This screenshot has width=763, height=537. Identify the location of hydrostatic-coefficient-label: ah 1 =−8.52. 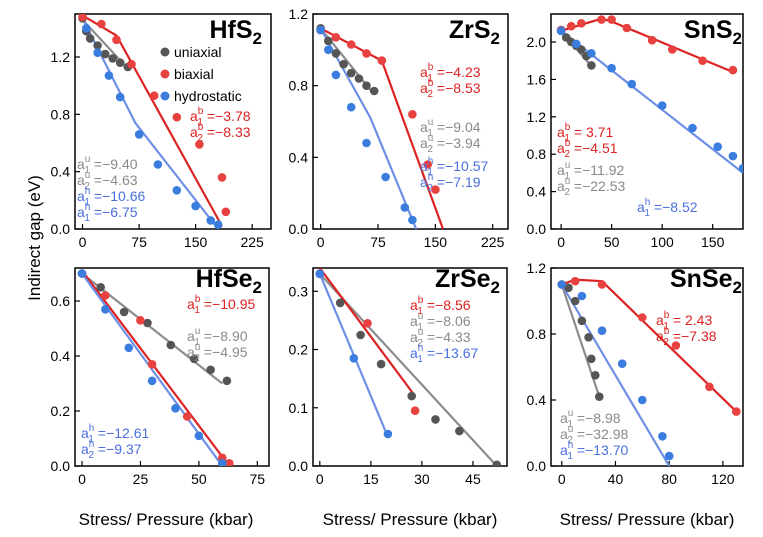
(667, 208).